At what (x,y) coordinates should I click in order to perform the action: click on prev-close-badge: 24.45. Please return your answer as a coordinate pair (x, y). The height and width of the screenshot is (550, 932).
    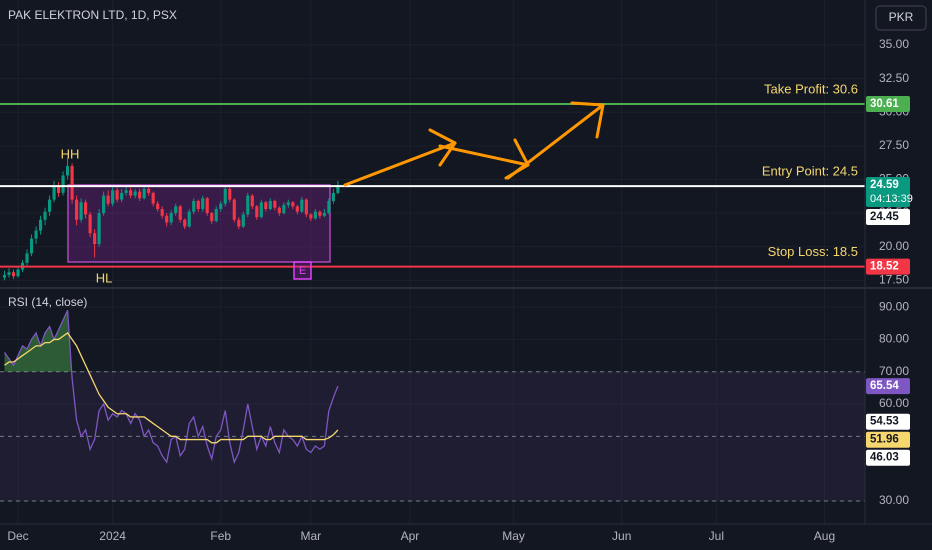
    Looking at the image, I should click on (884, 217).